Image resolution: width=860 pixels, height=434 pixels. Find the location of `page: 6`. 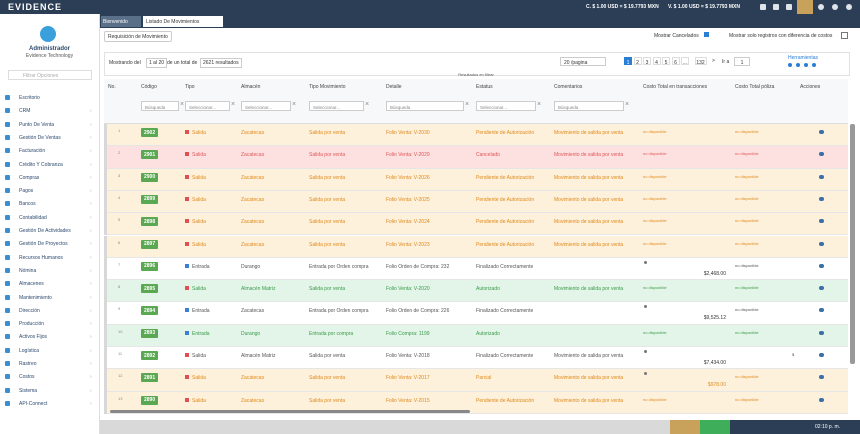

page: 6 is located at coordinates (675, 61).